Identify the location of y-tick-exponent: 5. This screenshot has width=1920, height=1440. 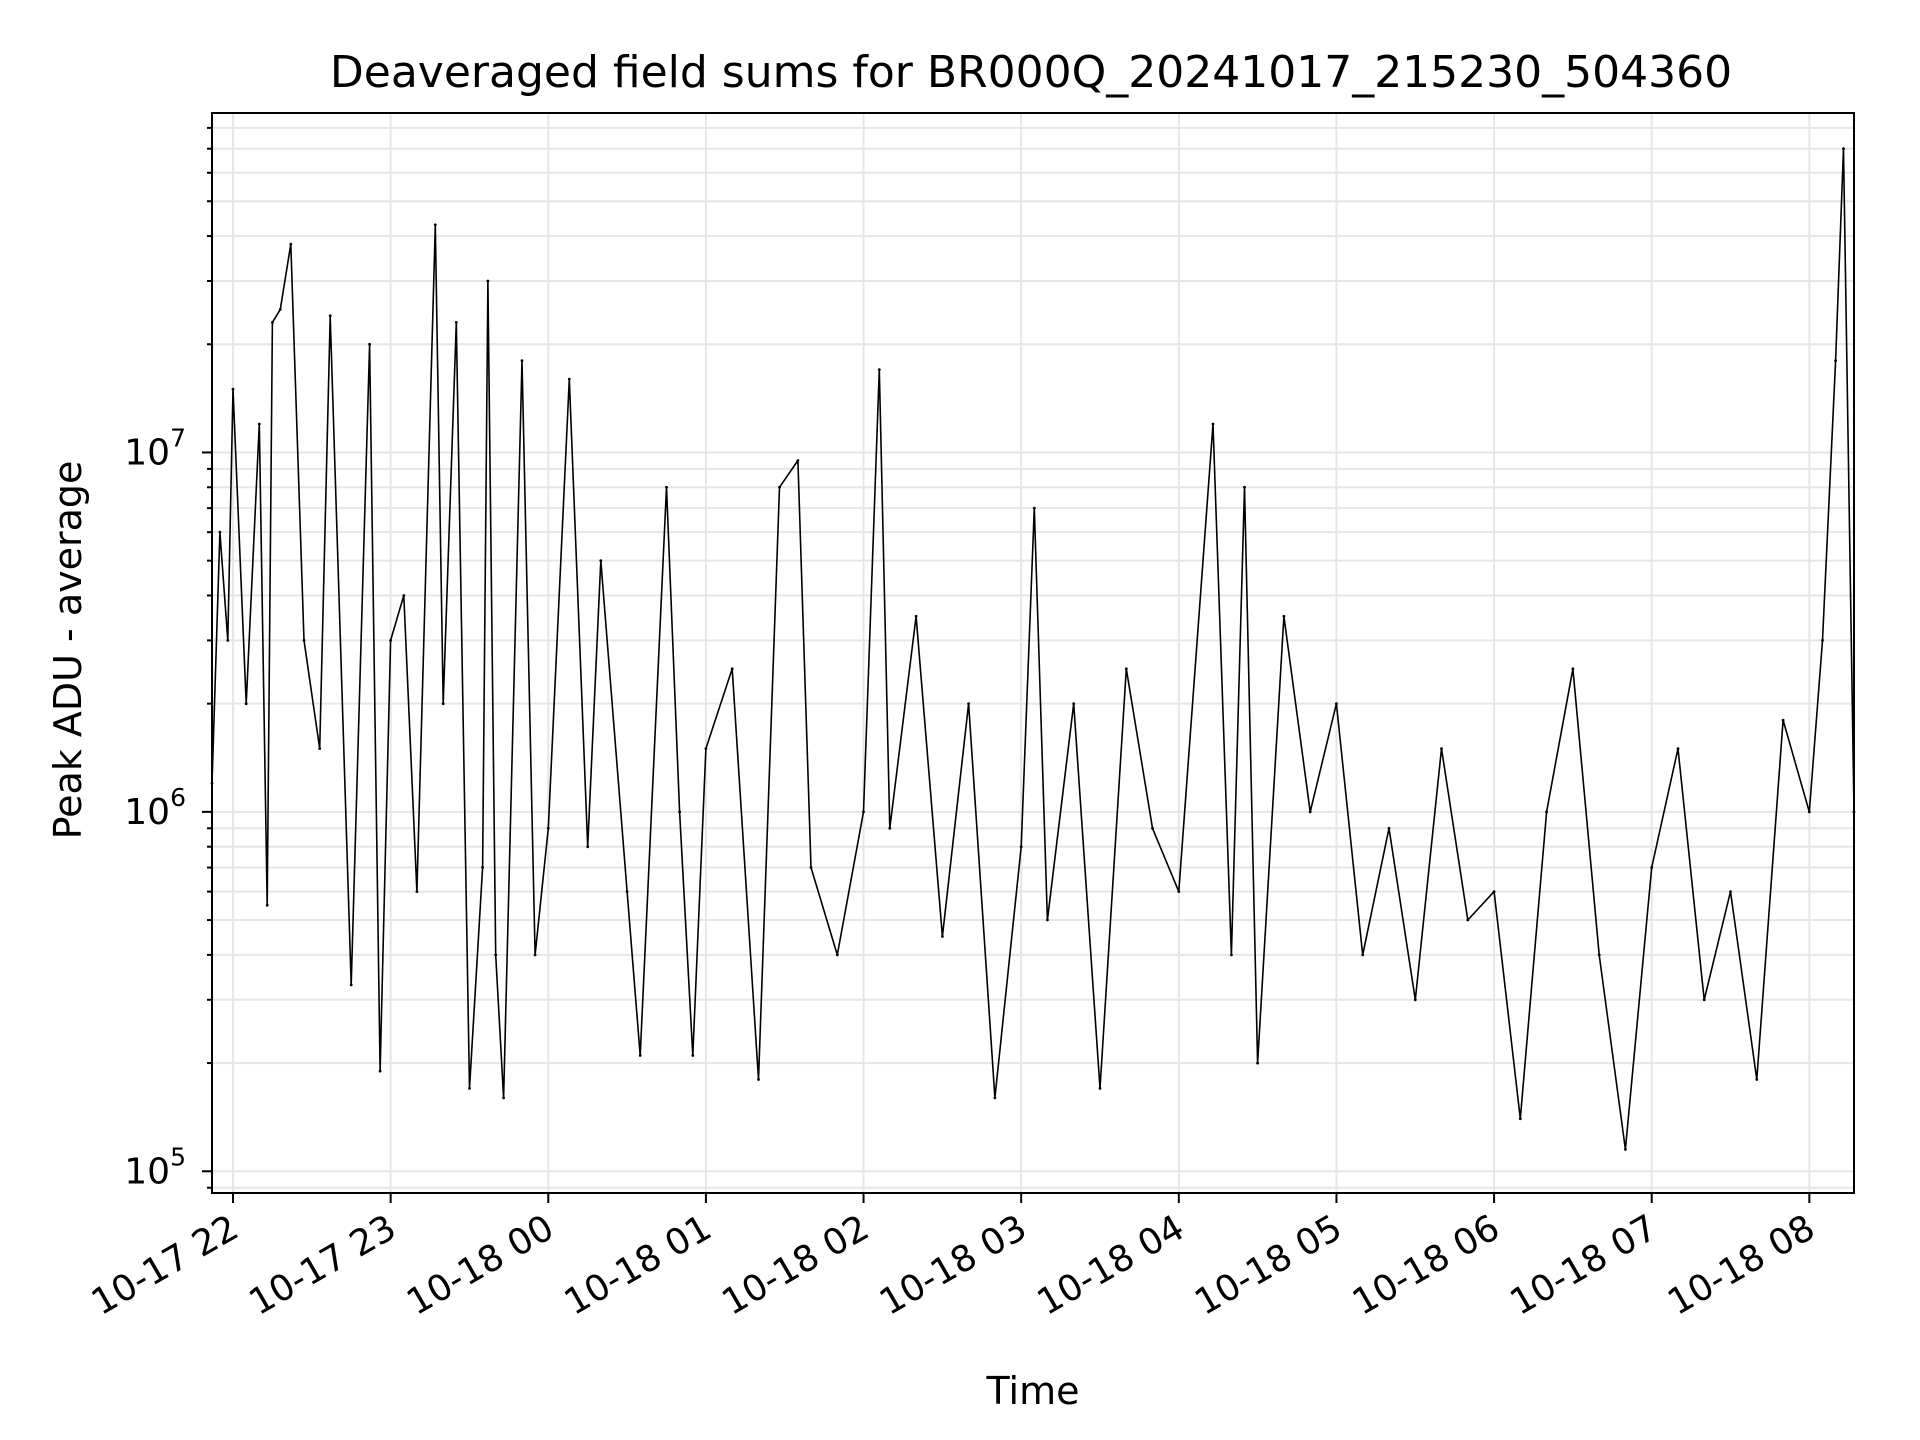
(178, 1156).